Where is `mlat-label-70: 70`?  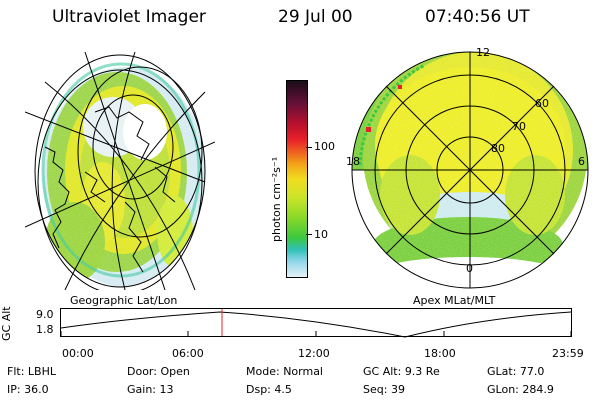 mlat-label-70: 70 is located at coordinates (519, 126).